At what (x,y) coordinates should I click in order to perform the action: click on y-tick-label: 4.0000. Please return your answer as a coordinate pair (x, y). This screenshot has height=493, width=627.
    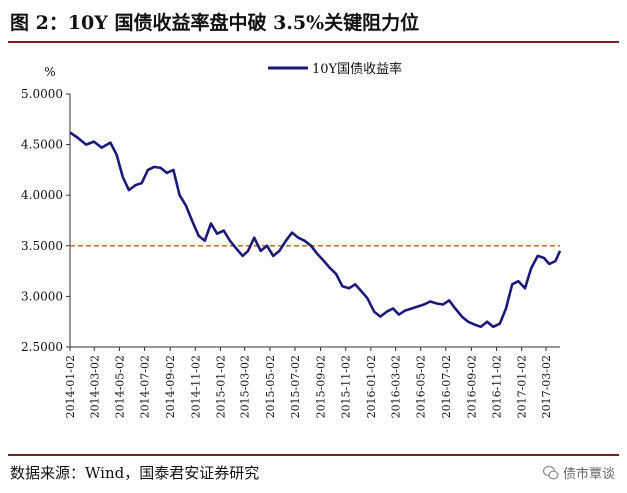
    Looking at the image, I should click on (42, 195).